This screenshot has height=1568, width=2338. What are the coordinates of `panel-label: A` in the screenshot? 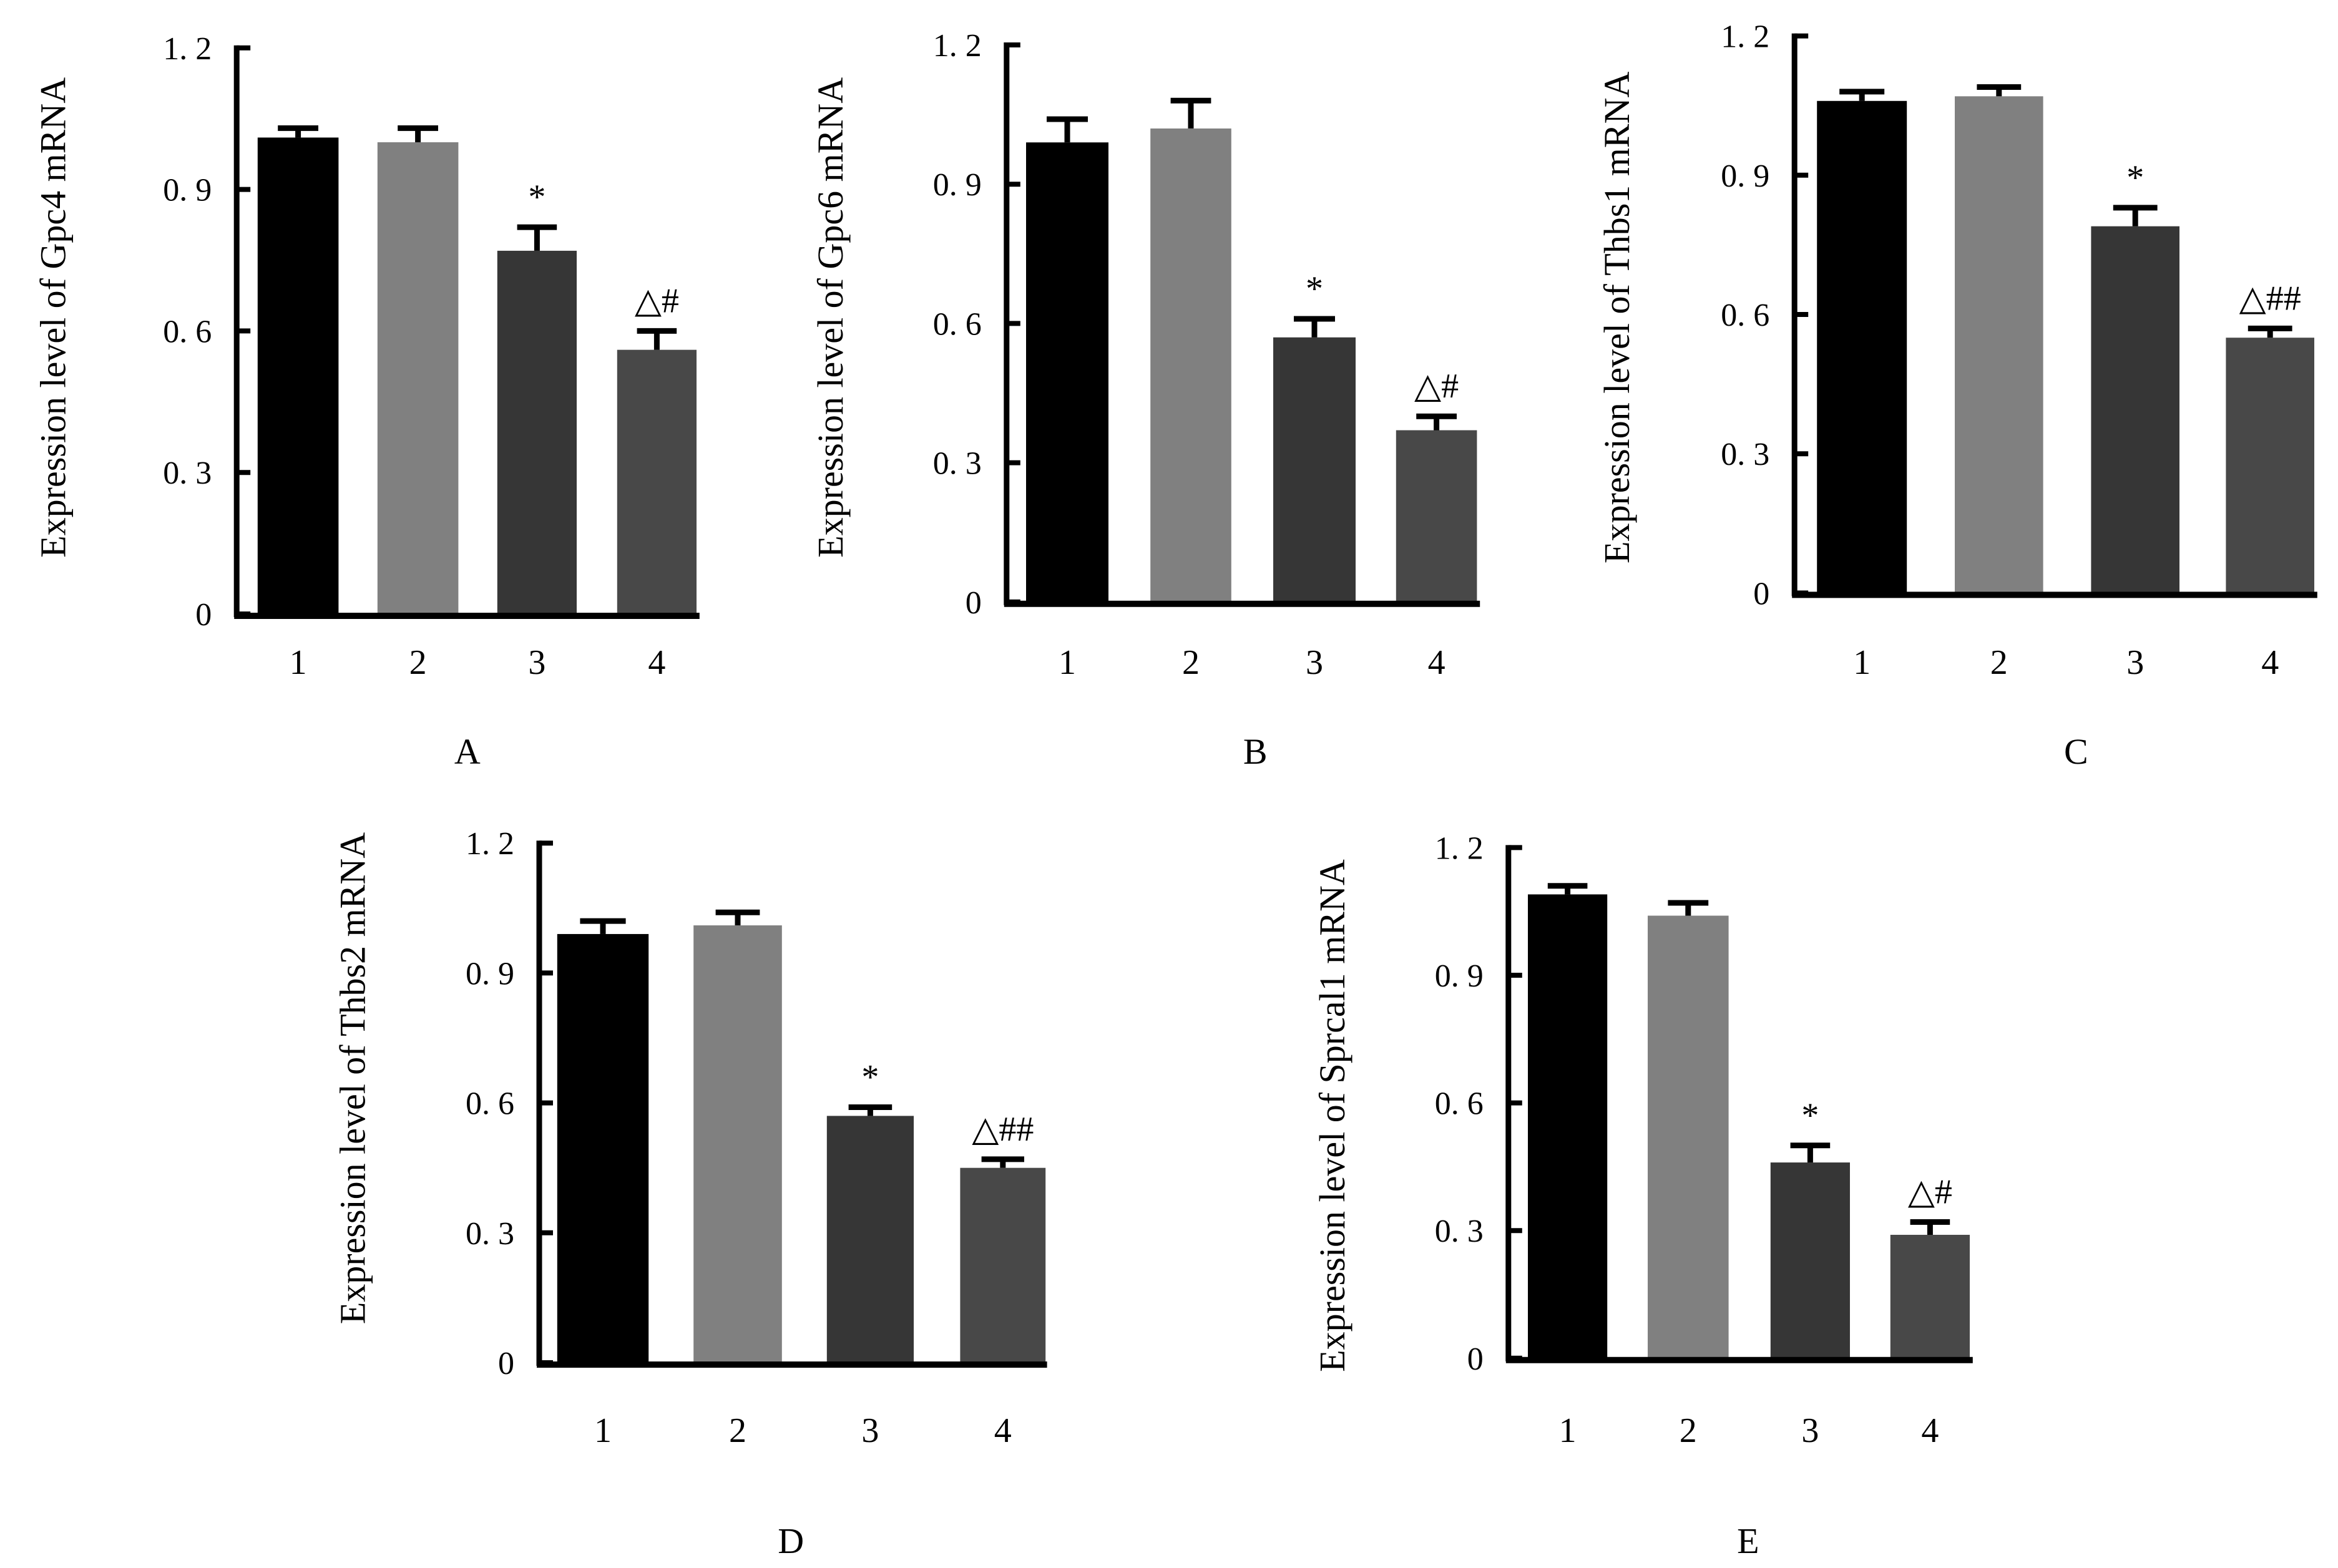 It's located at (467, 751).